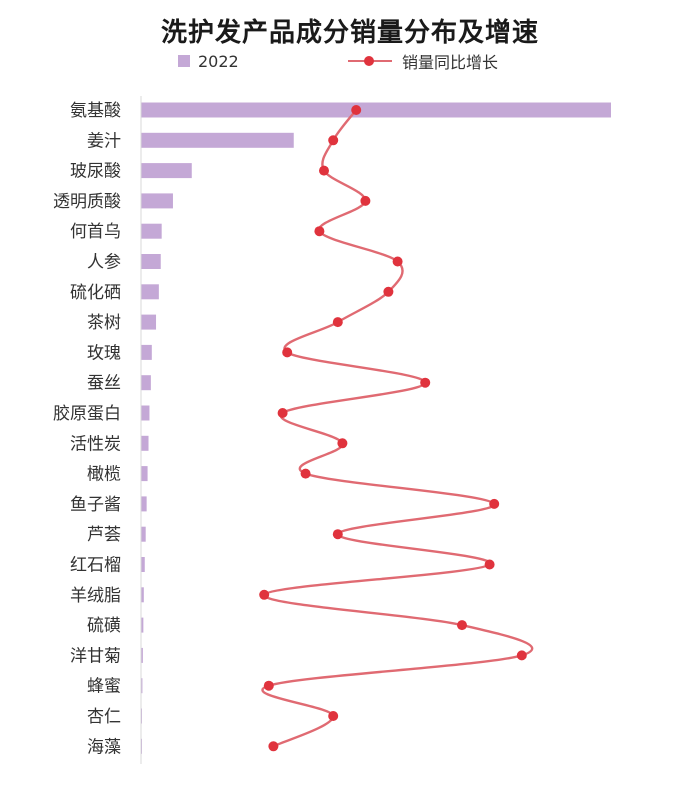 This screenshot has height=791, width=700. I want to click on category-label: 人参, so click(104, 263).